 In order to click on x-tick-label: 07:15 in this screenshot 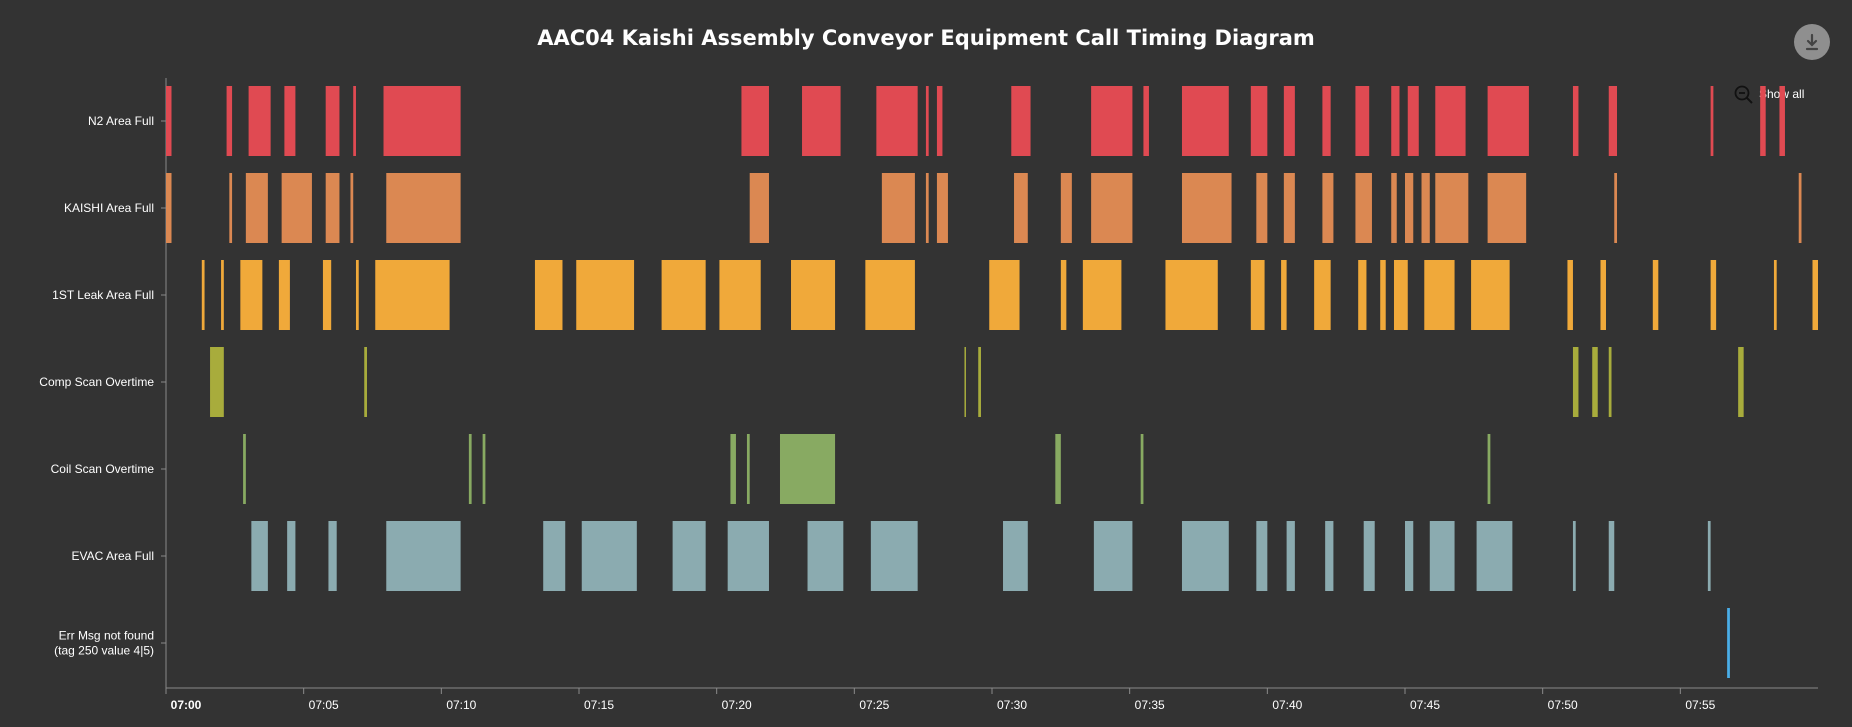, I will do `click(599, 705)`.